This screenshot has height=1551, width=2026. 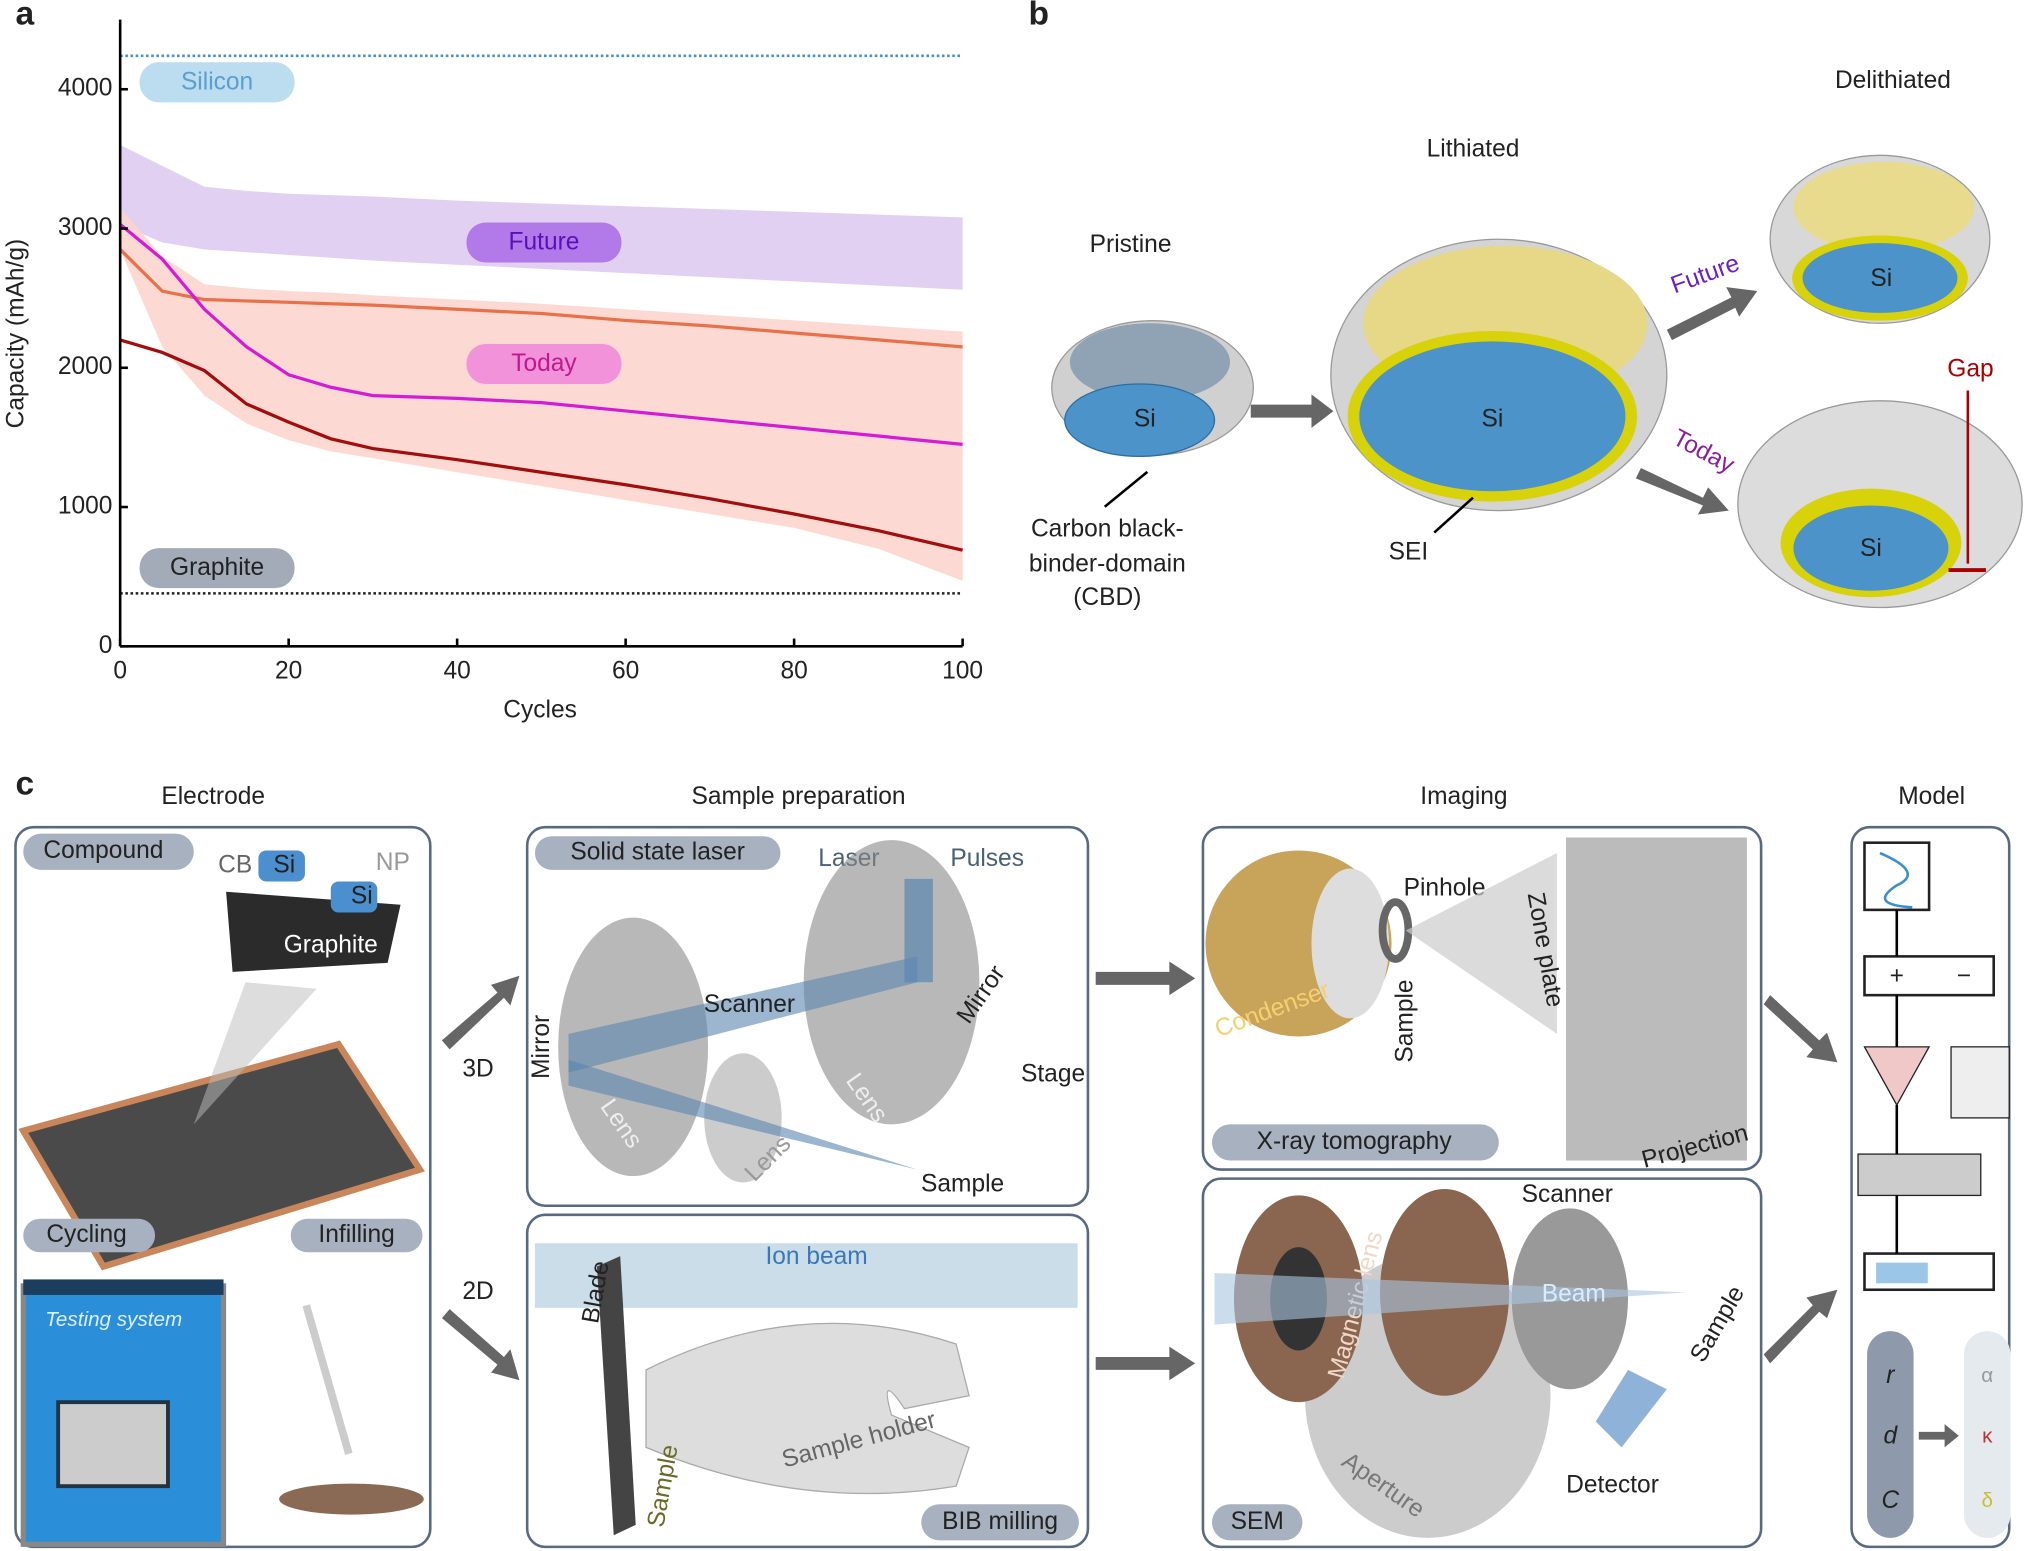 I want to click on label: Mirror, so click(x=541, y=1047).